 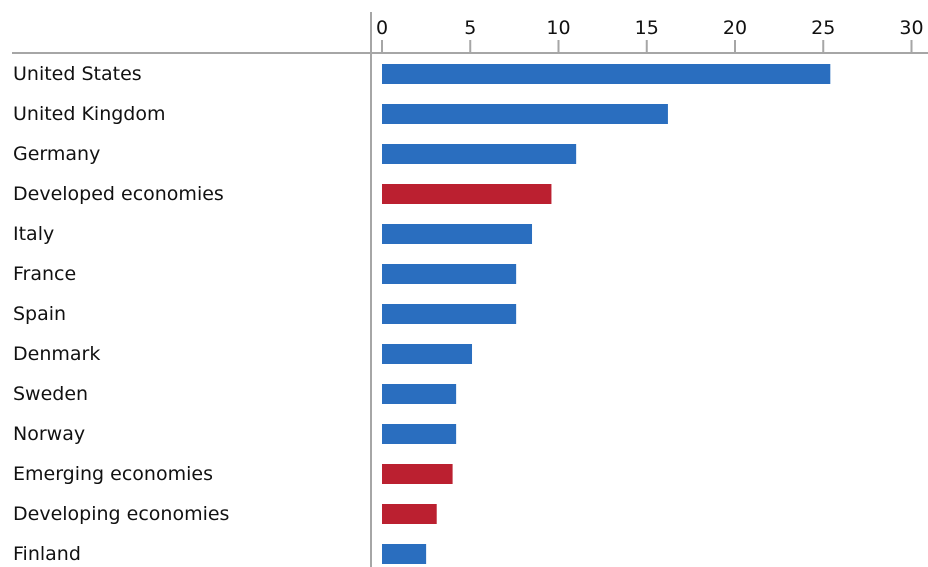 I want to click on category-label: Emerging economies, so click(x=113, y=474).